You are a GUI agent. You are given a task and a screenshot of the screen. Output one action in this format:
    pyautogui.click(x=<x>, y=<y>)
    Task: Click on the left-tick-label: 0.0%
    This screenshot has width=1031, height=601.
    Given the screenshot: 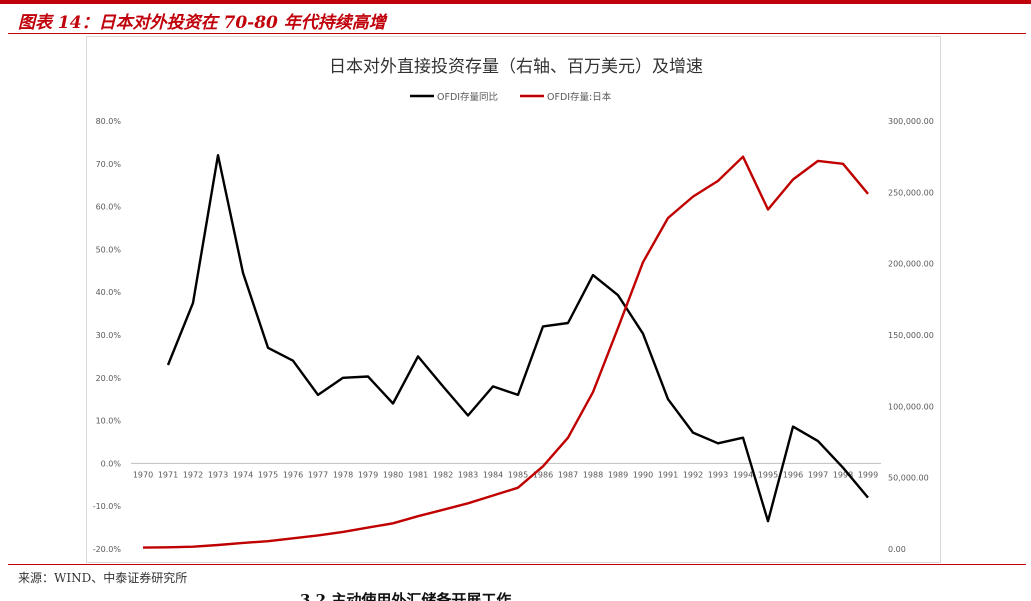 What is the action you would take?
    pyautogui.click(x=111, y=463)
    